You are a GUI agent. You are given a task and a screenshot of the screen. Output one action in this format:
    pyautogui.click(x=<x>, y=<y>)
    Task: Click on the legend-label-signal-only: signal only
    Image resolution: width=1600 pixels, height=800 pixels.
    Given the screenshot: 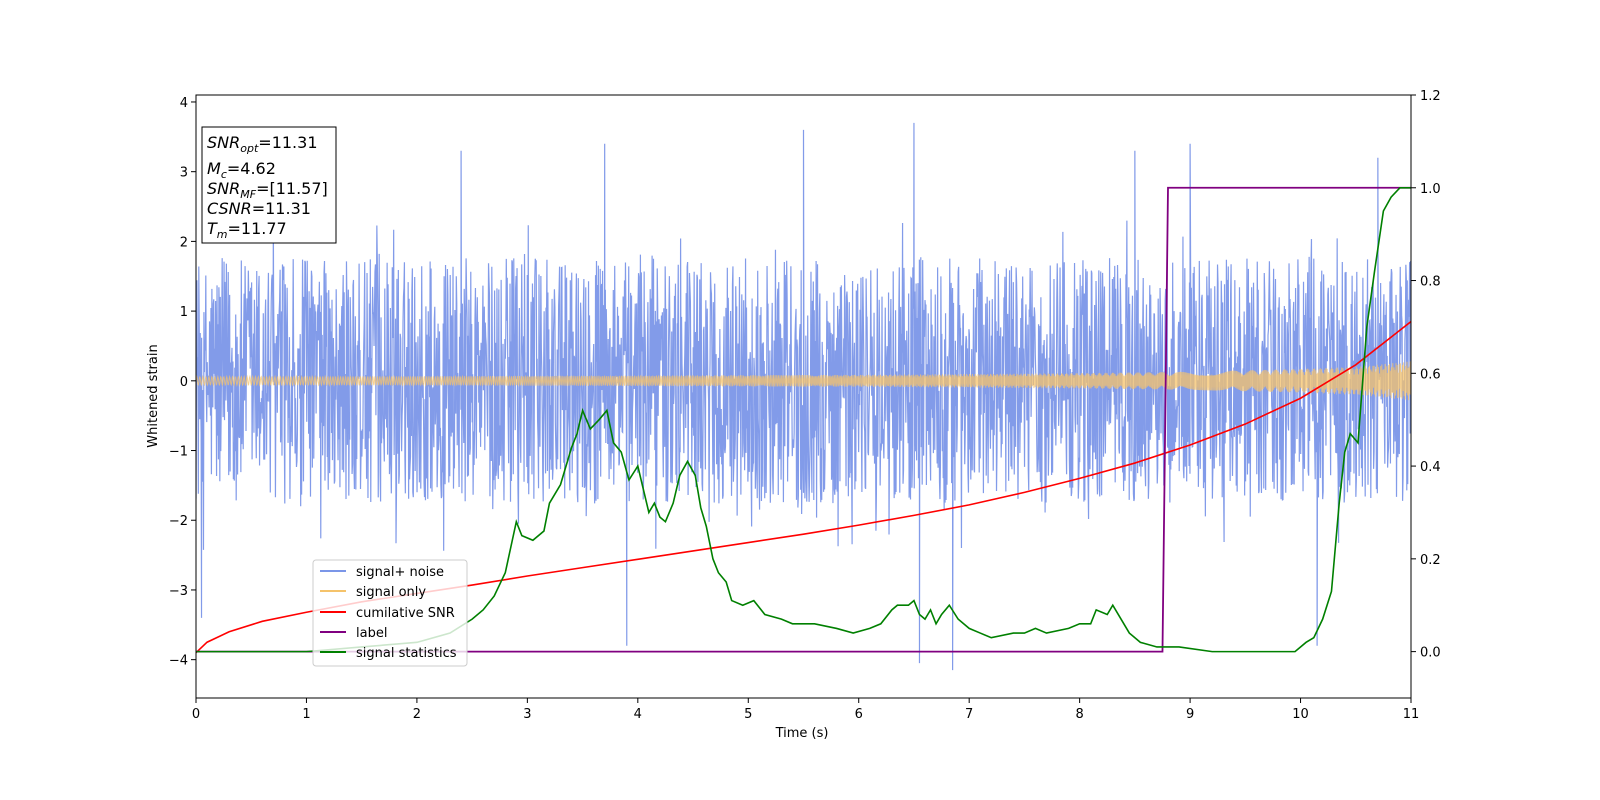 What is the action you would take?
    pyautogui.click(x=391, y=592)
    